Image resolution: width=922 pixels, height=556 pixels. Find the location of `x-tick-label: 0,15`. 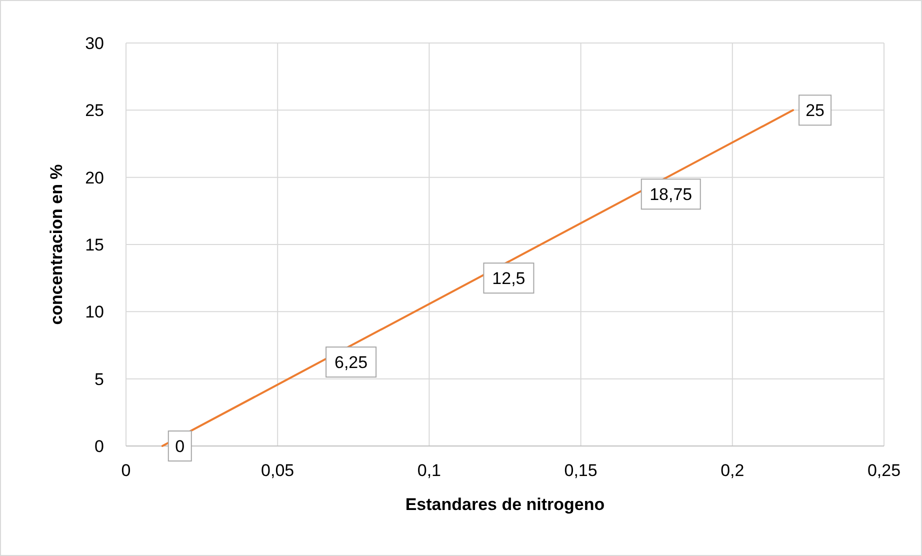

x-tick-label: 0,15 is located at coordinates (581, 470).